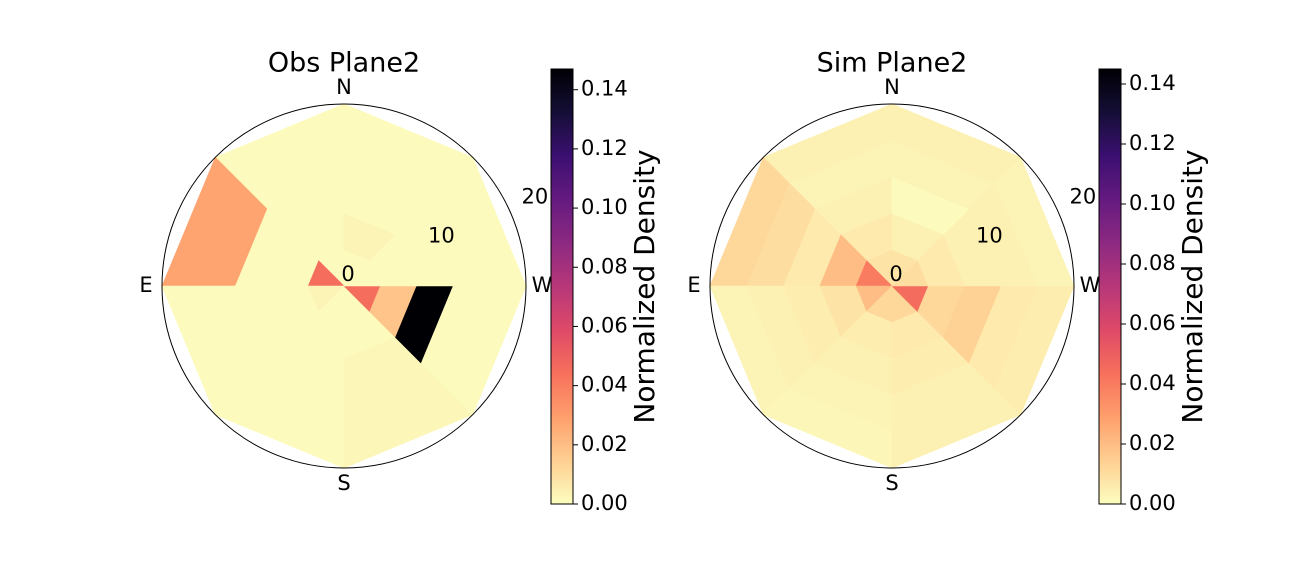 The image size is (1296, 576). What do you see at coordinates (344, 63) in the screenshot?
I see `chart-title: Obs Plane2` at bounding box center [344, 63].